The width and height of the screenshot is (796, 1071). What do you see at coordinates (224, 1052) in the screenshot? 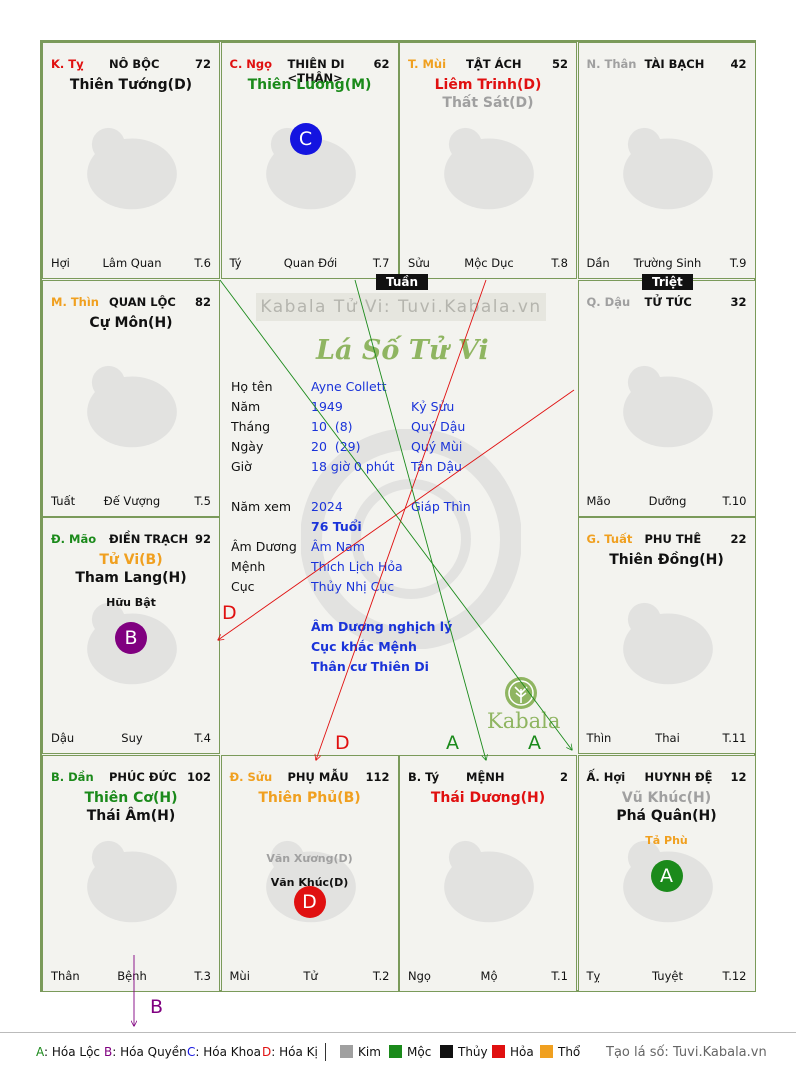
I see `legend-hoa-khoa: C: Hóa Khoa` at bounding box center [224, 1052].